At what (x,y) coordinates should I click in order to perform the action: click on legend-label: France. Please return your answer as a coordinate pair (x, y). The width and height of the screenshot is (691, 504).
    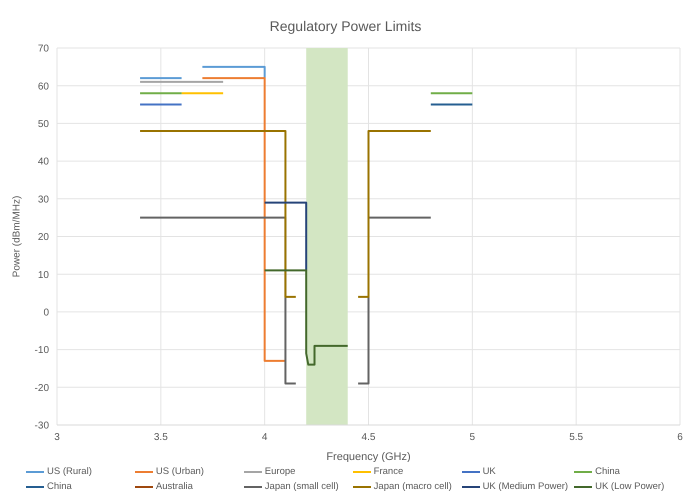
    Looking at the image, I should click on (389, 471).